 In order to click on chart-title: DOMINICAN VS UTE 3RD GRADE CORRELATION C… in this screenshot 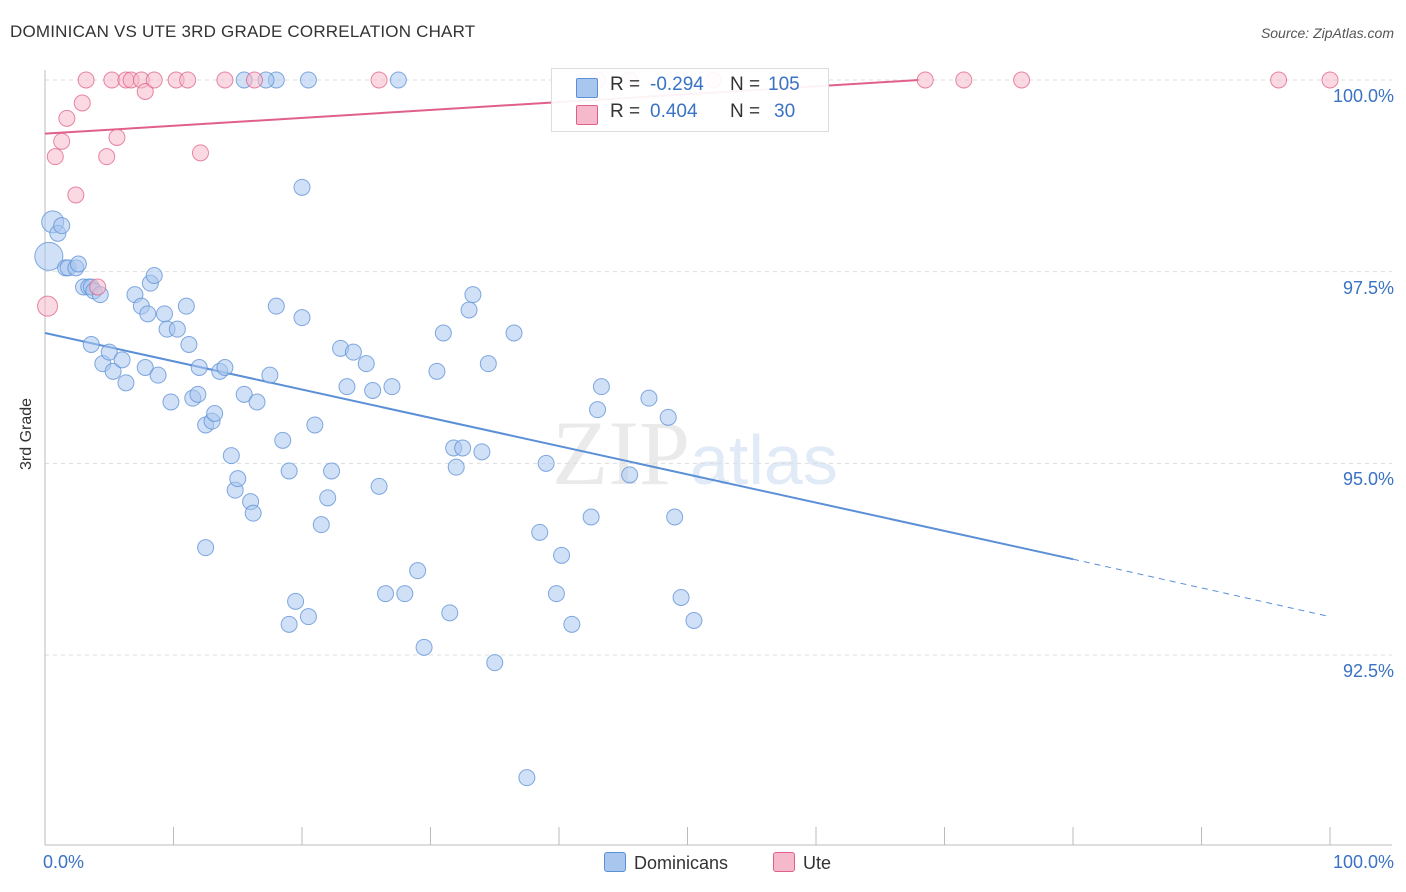, I will do `click(243, 31)`.